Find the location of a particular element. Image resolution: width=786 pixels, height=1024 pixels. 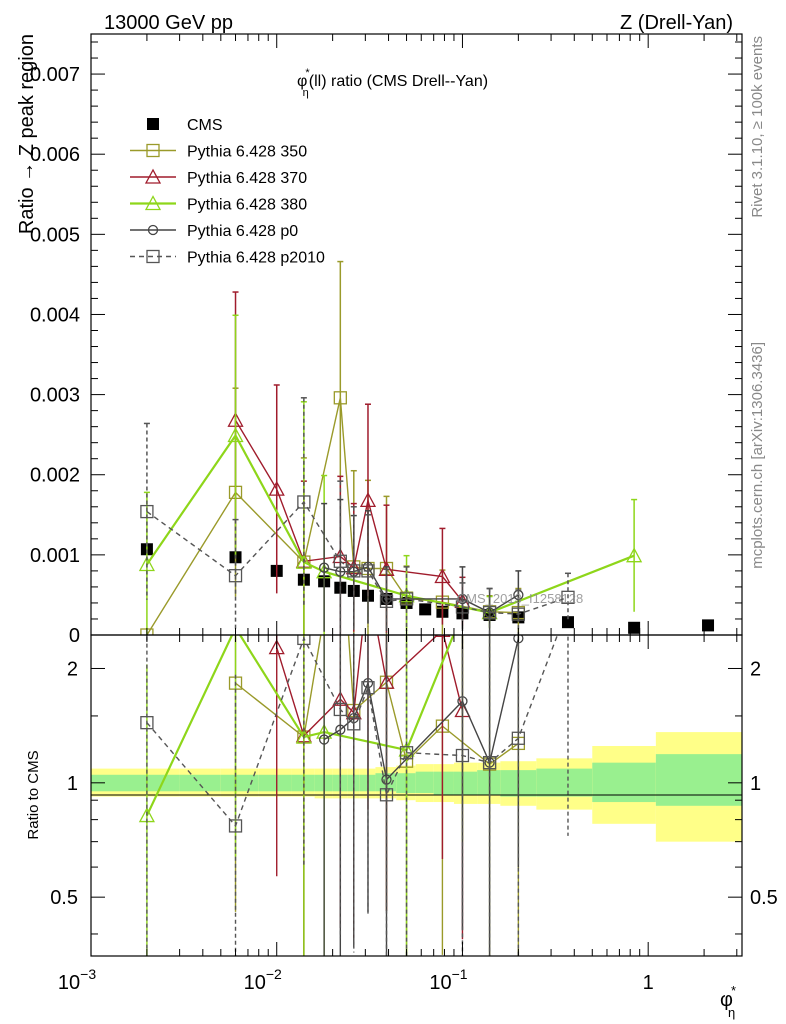

y-tick-label: 0.006 is located at coordinates (55, 155).